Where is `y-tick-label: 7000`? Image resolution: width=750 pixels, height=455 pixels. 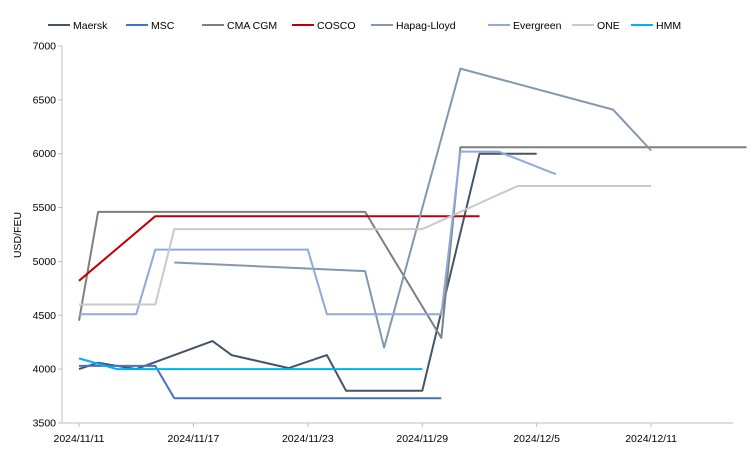
y-tick-label: 7000 is located at coordinates (45, 47).